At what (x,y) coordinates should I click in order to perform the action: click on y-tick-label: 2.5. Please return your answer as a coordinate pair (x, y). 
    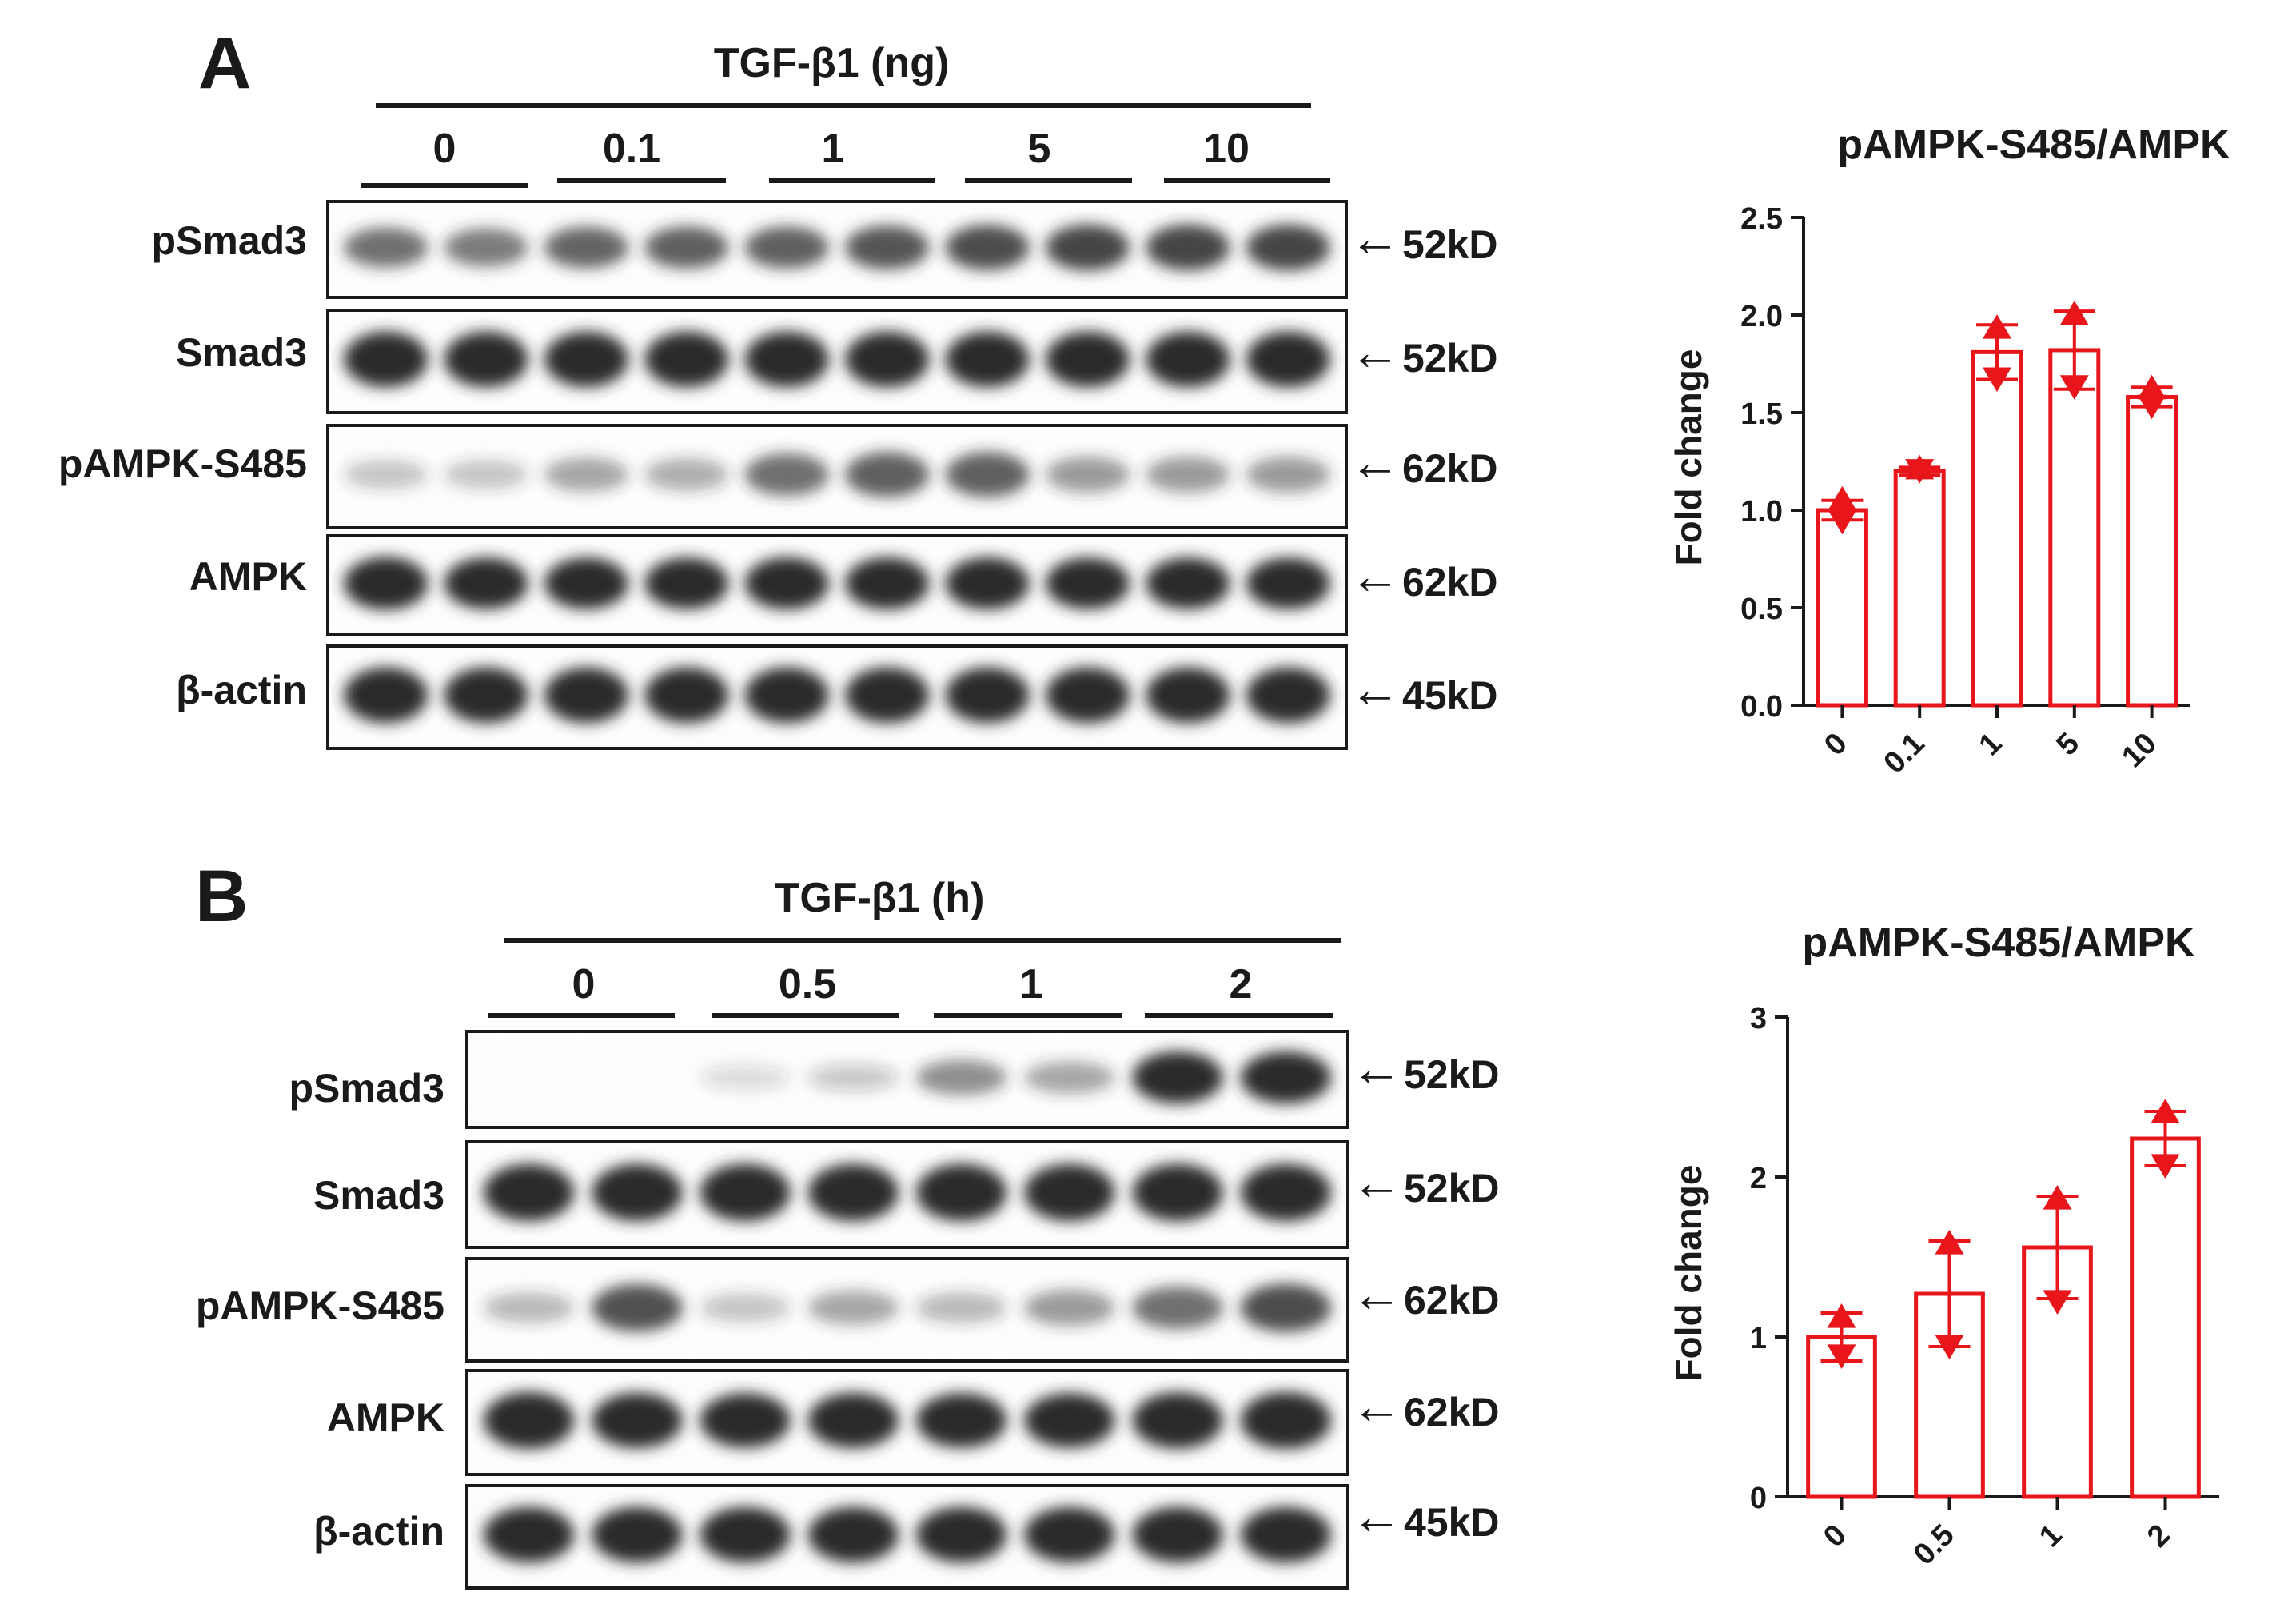
    Looking at the image, I should click on (1761, 219).